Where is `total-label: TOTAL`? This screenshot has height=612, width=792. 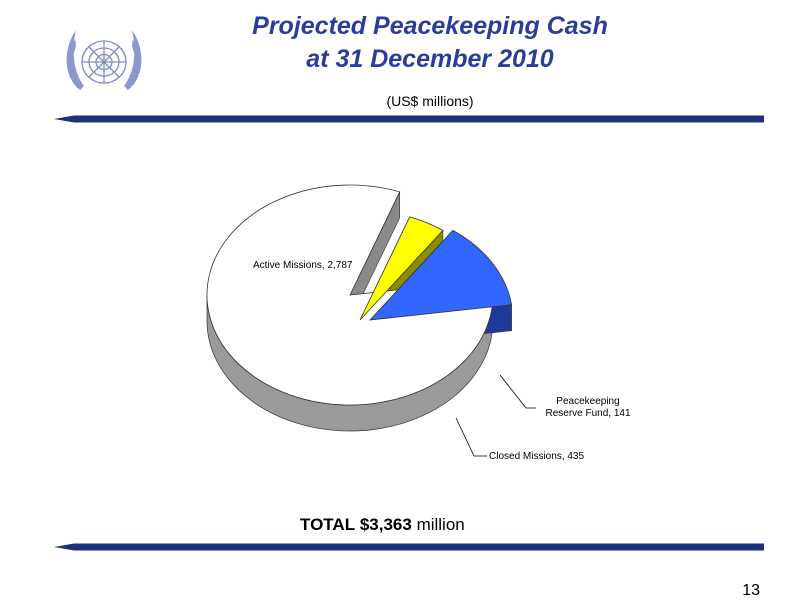
total-label: TOTAL is located at coordinates (328, 524).